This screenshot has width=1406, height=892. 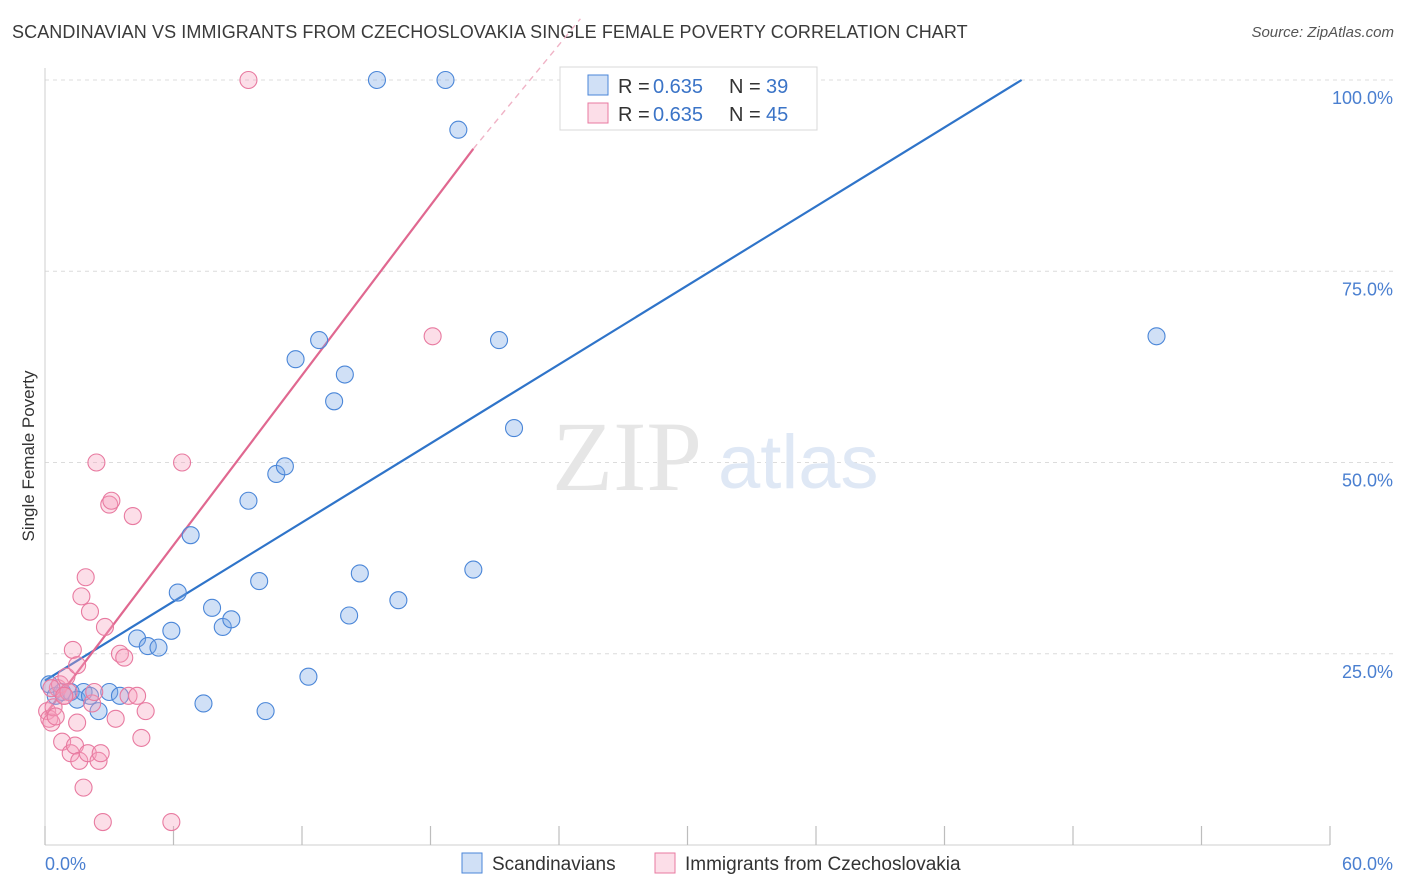 What do you see at coordinates (798, 462) in the screenshot?
I see `watermark-atlas: atlas` at bounding box center [798, 462].